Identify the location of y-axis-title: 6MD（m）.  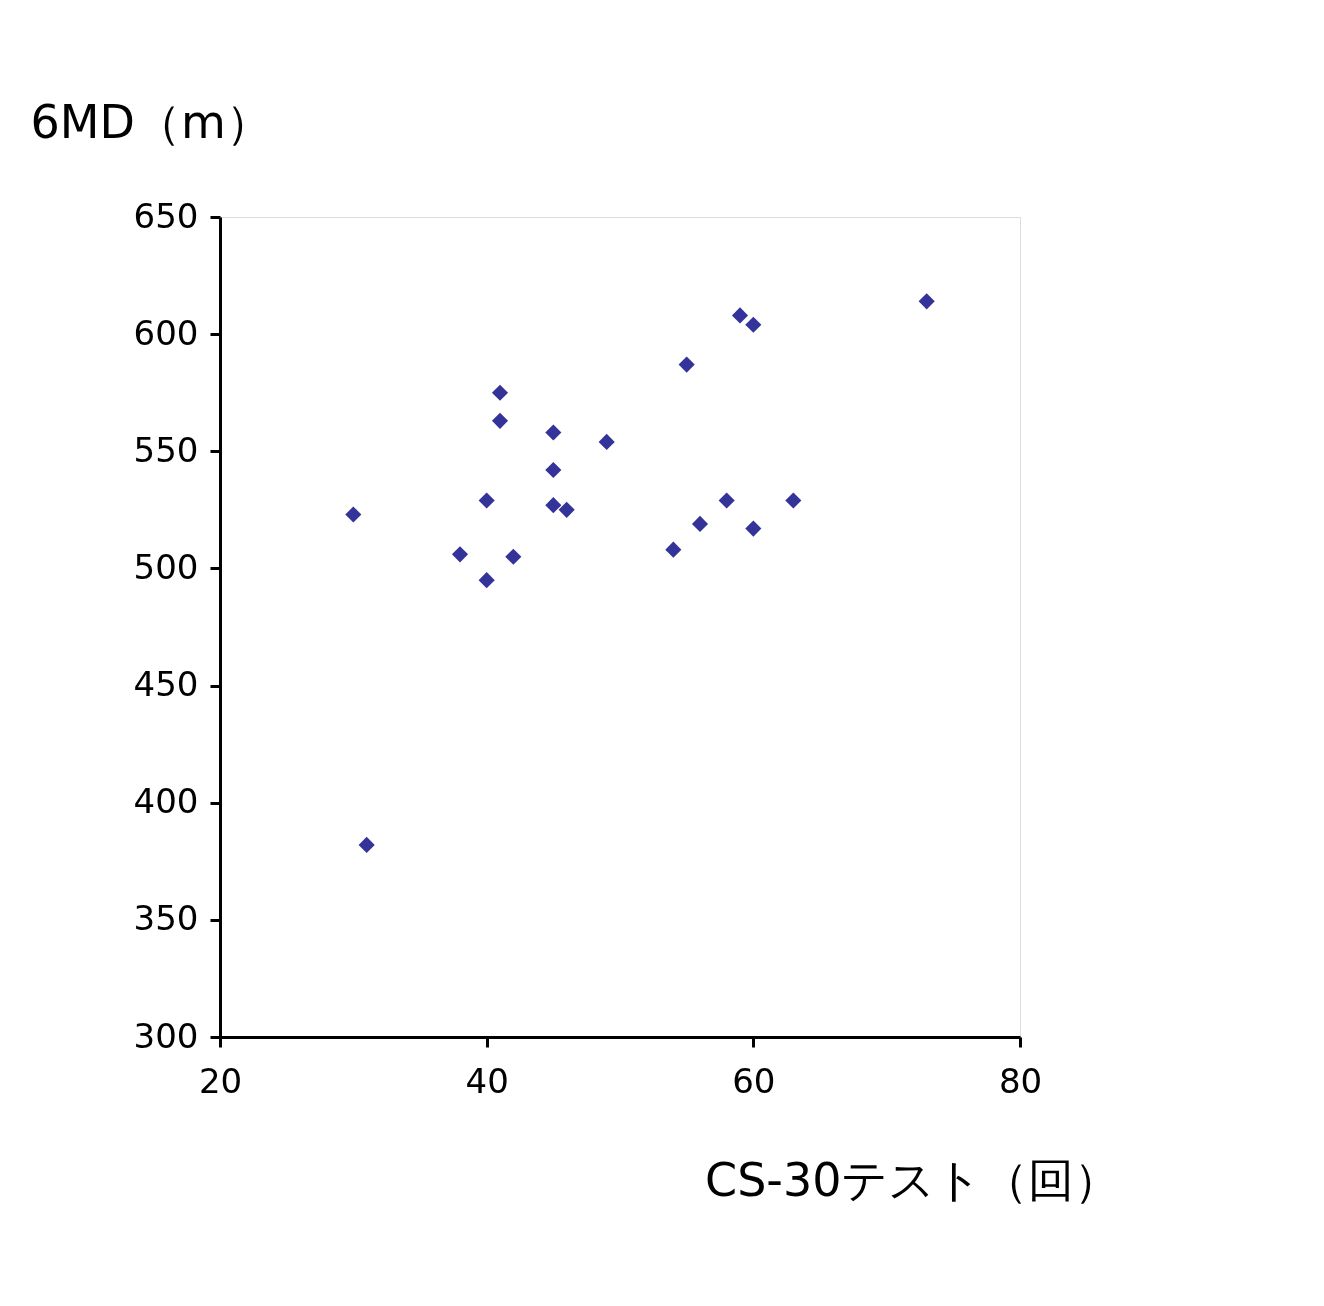
(151, 121).